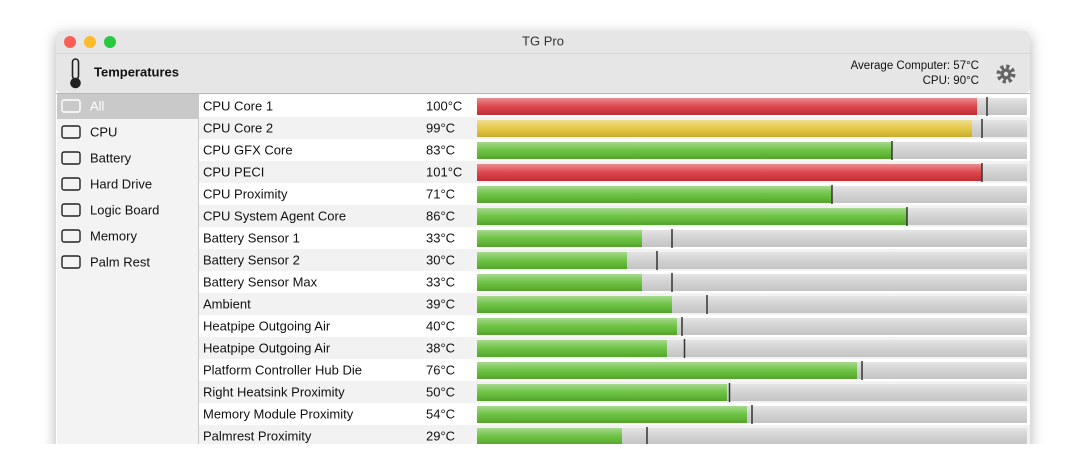  What do you see at coordinates (440, 149) in the screenshot?
I see `sensor-temp: 83°C` at bounding box center [440, 149].